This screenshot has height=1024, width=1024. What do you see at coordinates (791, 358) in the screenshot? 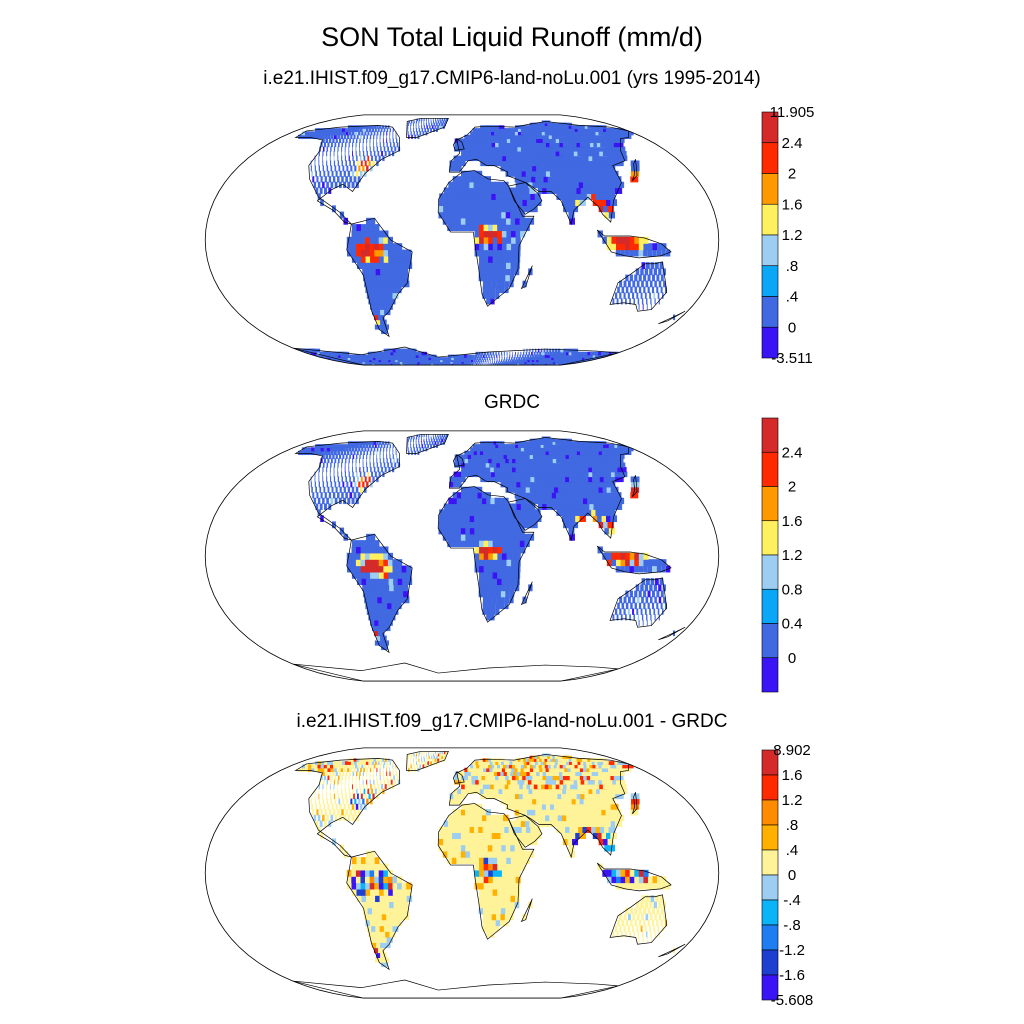
I see `colorbar-tick-label: -3.511` at bounding box center [791, 358].